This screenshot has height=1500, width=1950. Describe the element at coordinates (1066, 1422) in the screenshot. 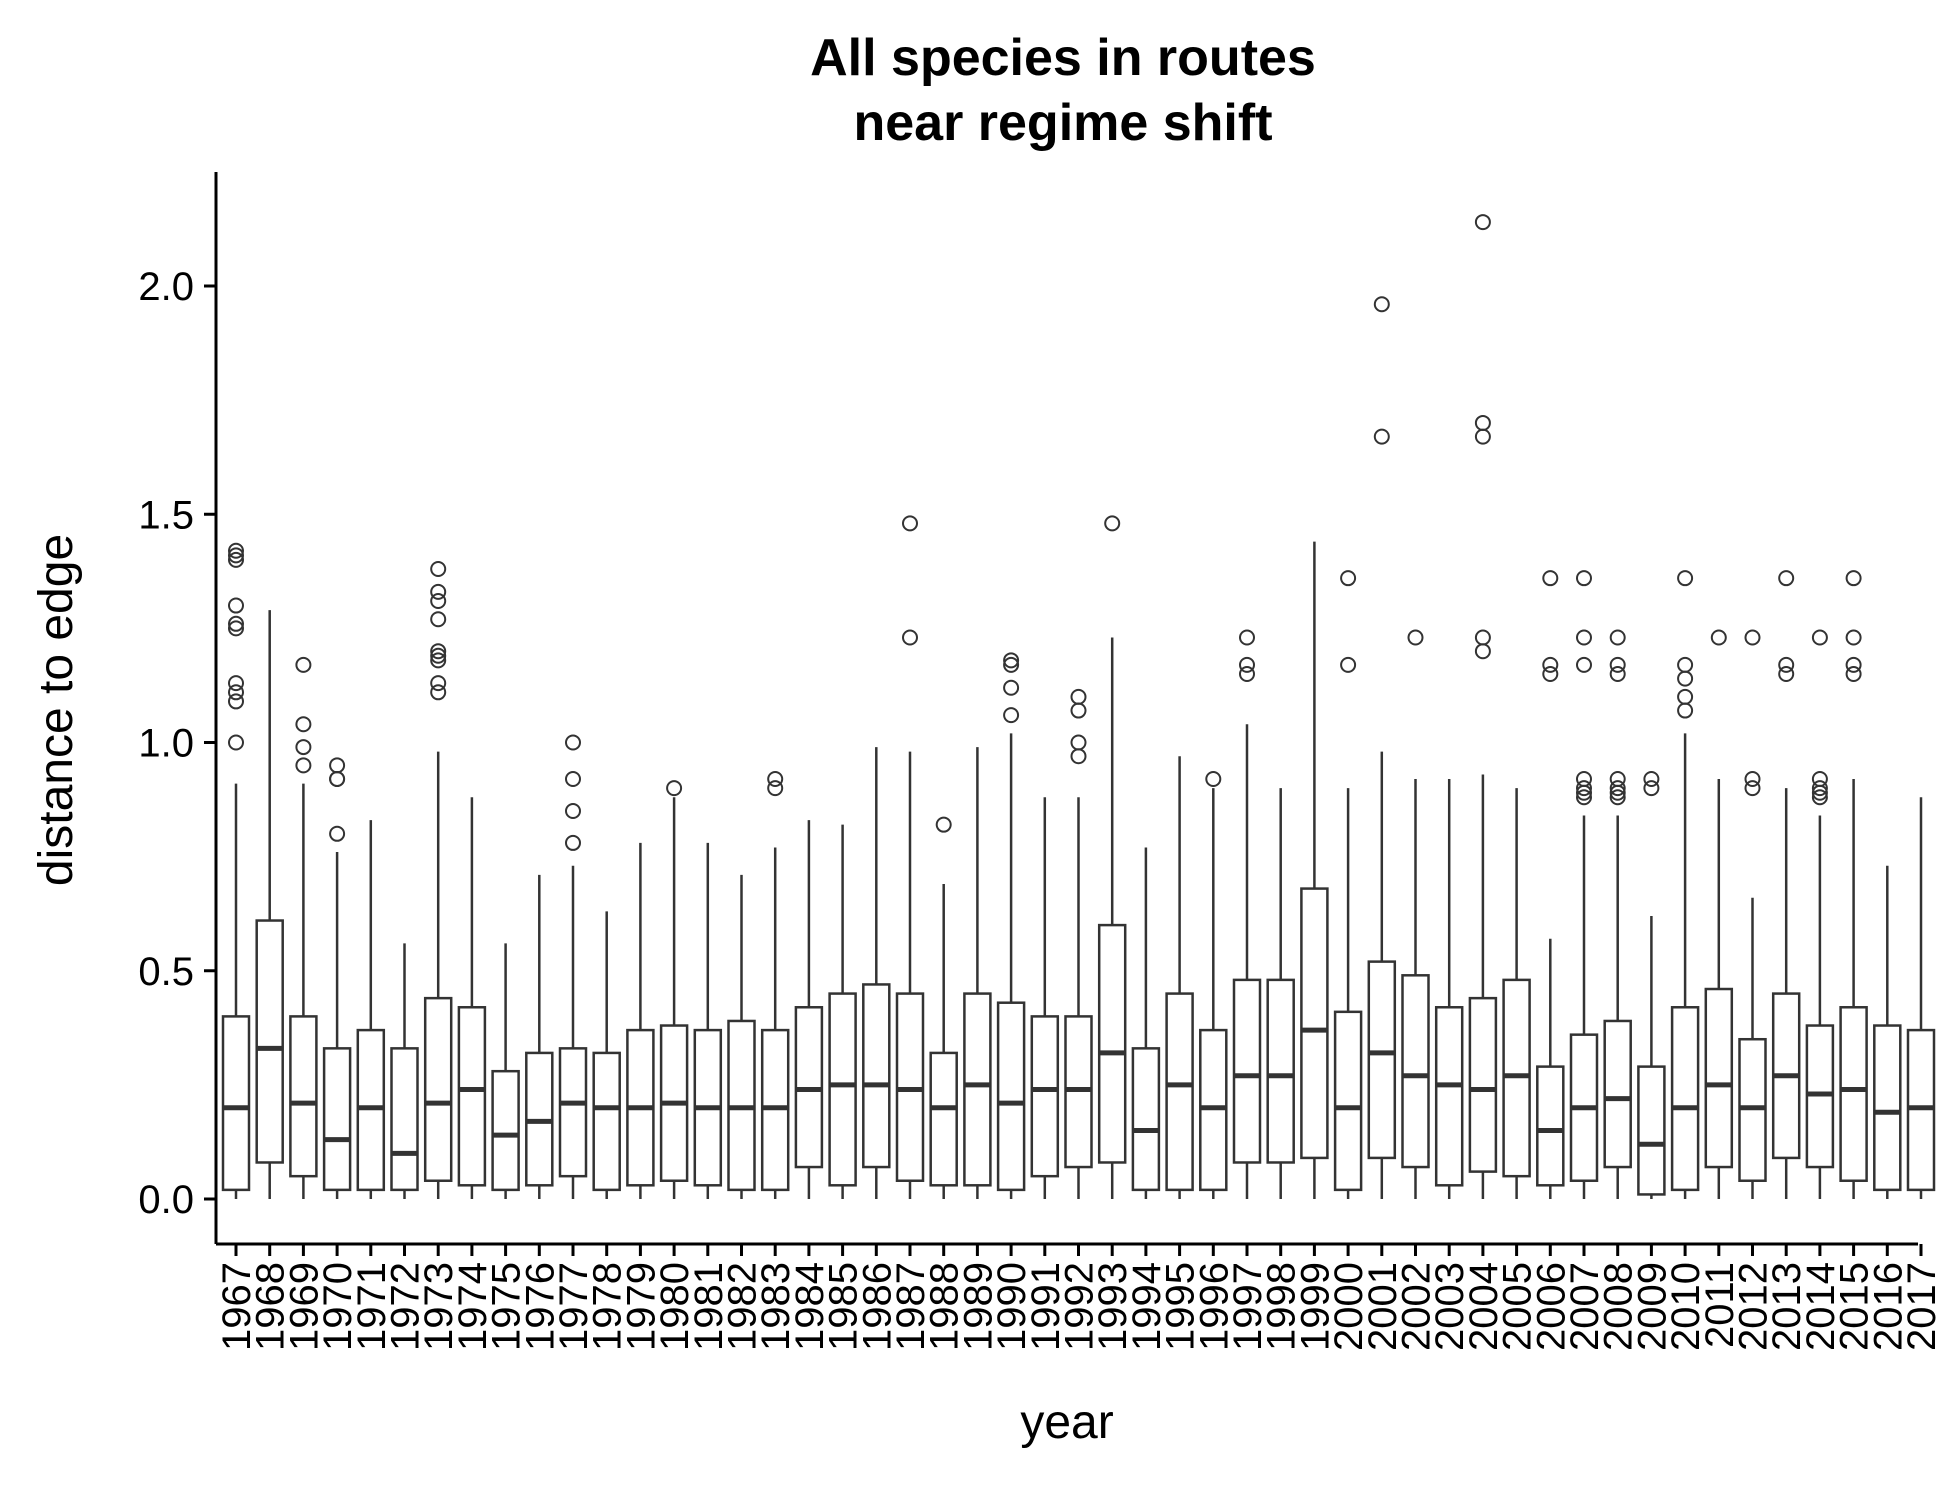

I see `x-axis-title: year` at that location.